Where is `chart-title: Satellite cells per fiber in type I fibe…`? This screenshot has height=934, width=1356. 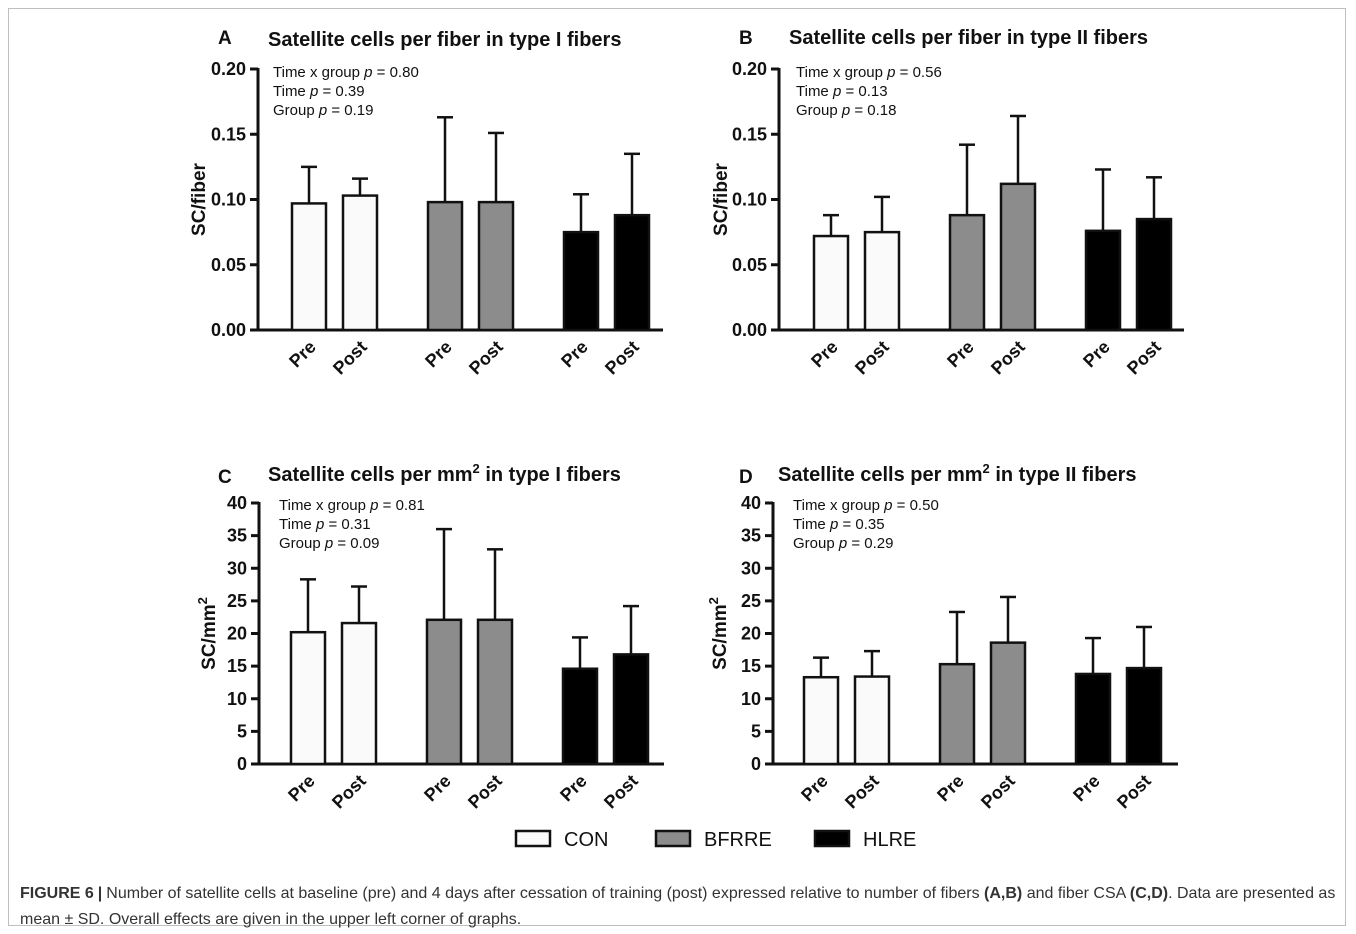 chart-title: Satellite cells per fiber in type I fibe… is located at coordinates (444, 40).